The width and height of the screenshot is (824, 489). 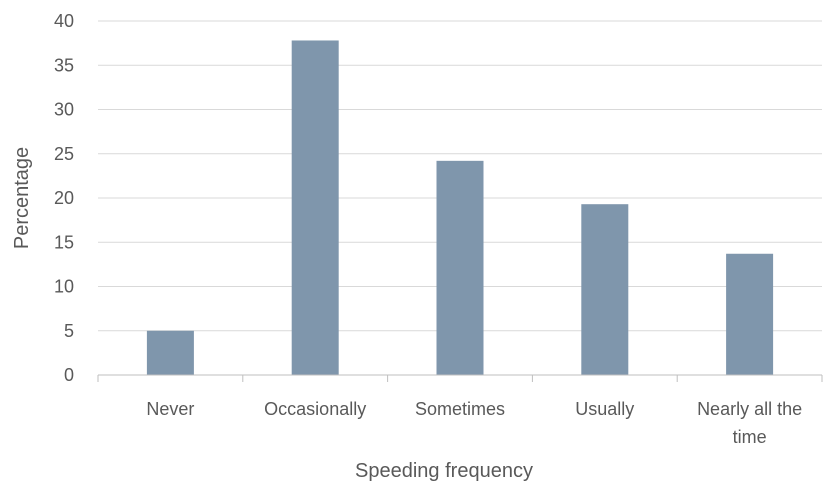 What do you see at coordinates (64, 154) in the screenshot?
I see `y-tick-label-25: 25` at bounding box center [64, 154].